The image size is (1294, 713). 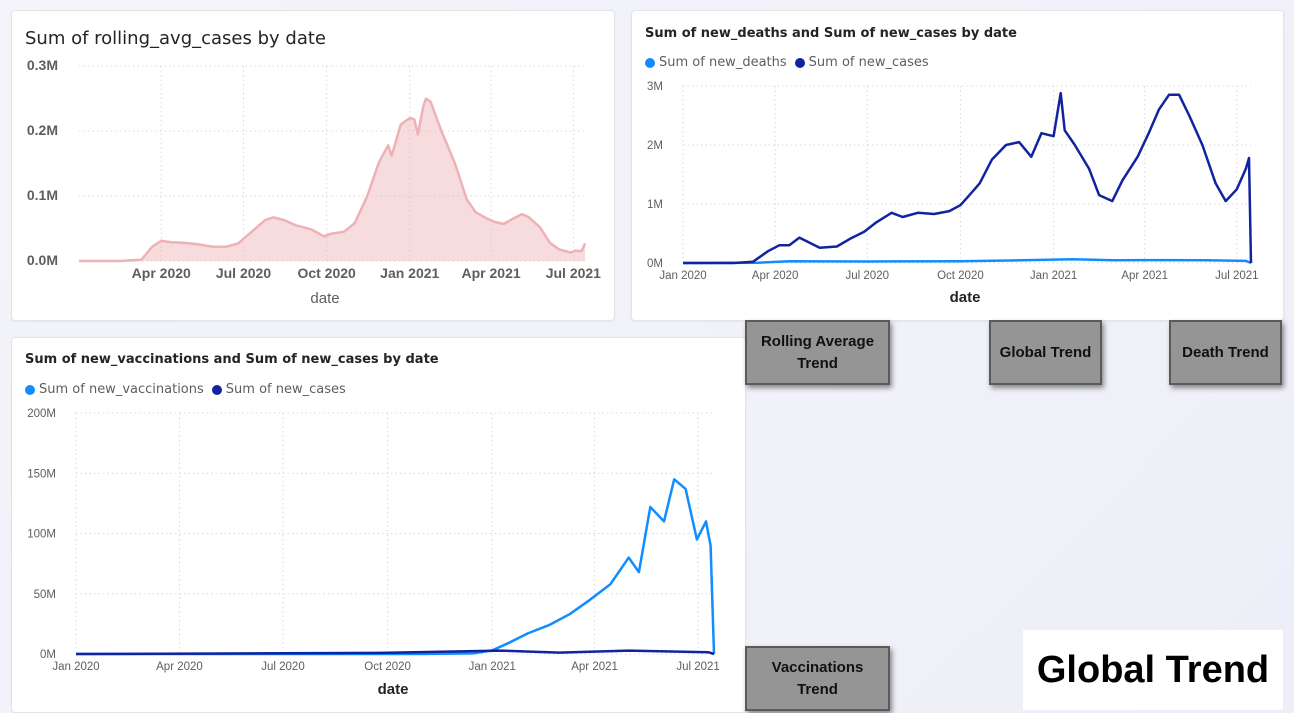 What do you see at coordinates (175, 38) in the screenshot?
I see `rolling-avg-chart-title: Sum of rolling_avg_cases by date` at bounding box center [175, 38].